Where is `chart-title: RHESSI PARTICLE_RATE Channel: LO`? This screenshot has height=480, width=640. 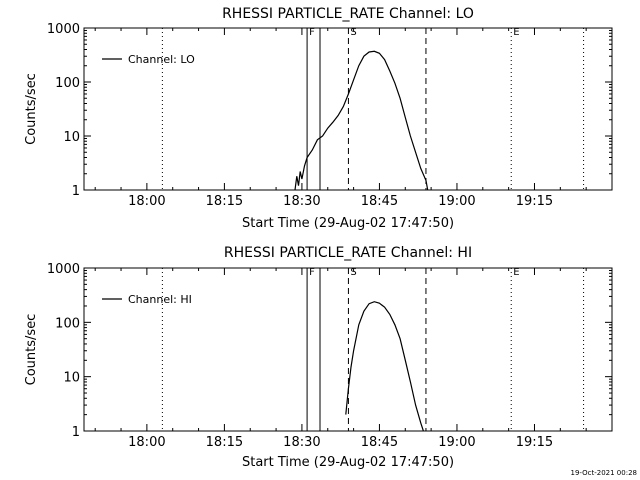 chart-title: RHESSI PARTICLE_RATE Channel: LO is located at coordinates (348, 14).